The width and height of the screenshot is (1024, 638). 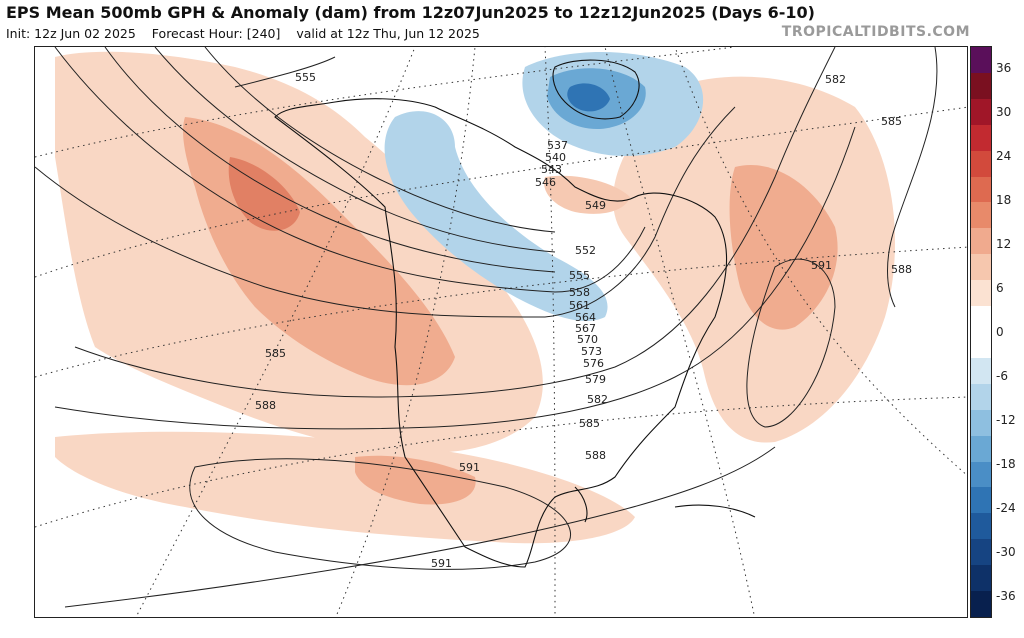 What do you see at coordinates (581, 504) in the screenshot?
I see `florida-coast` at bounding box center [581, 504].